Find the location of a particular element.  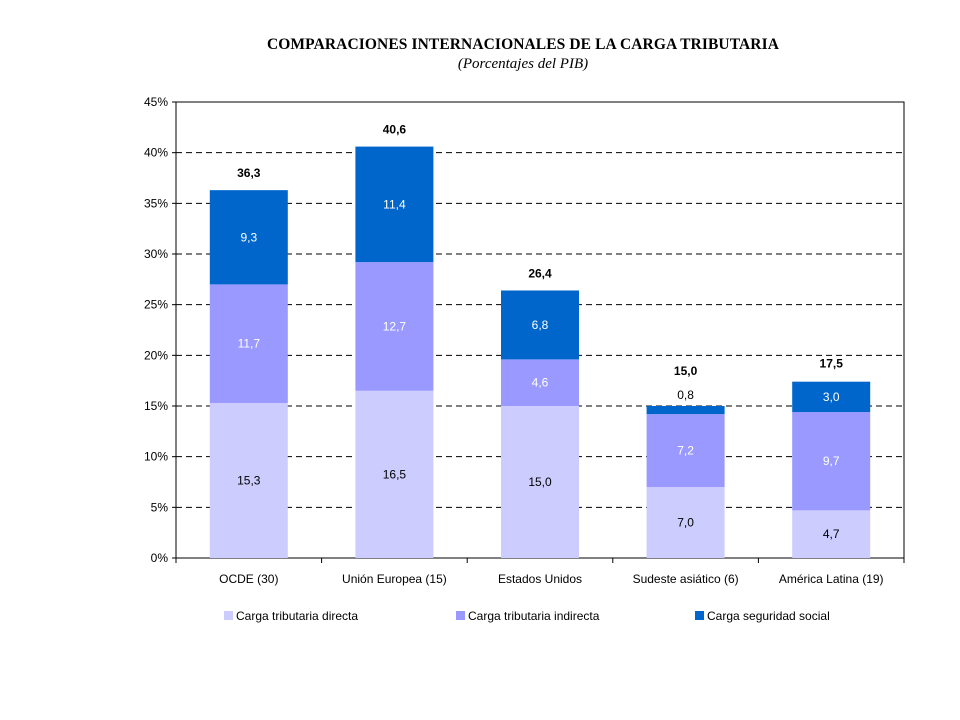

y-tick-label: 0% is located at coordinates (160, 558).